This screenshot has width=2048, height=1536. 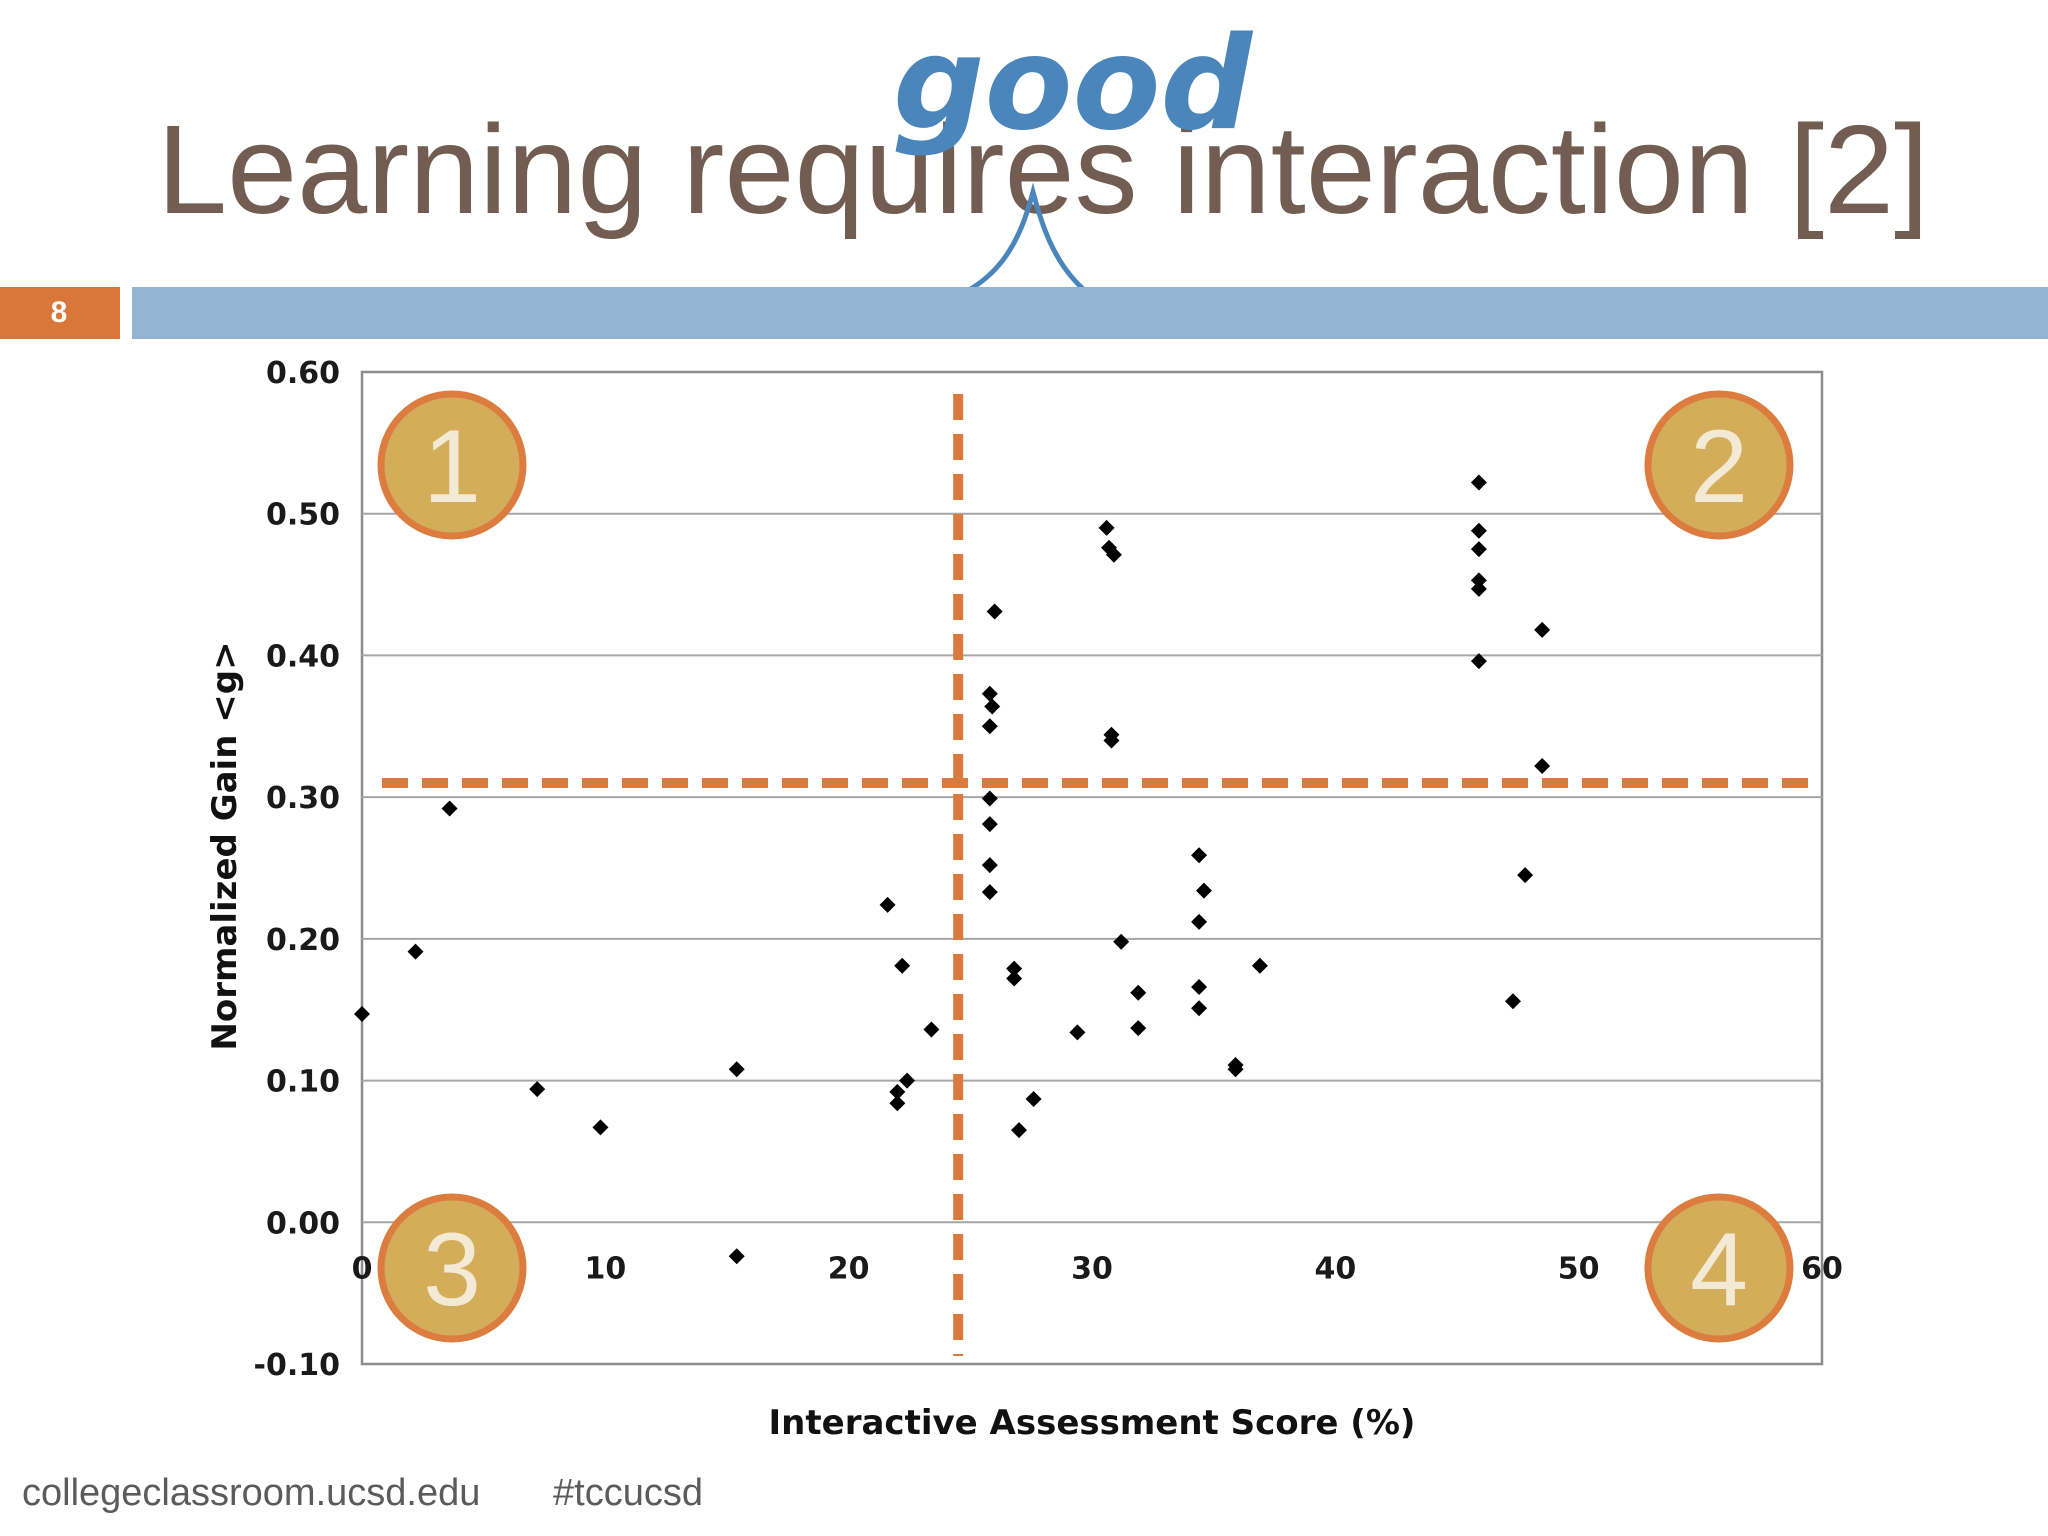 I want to click on footer-website: collegeclassroom.ucsd.edu, so click(x=251, y=1493).